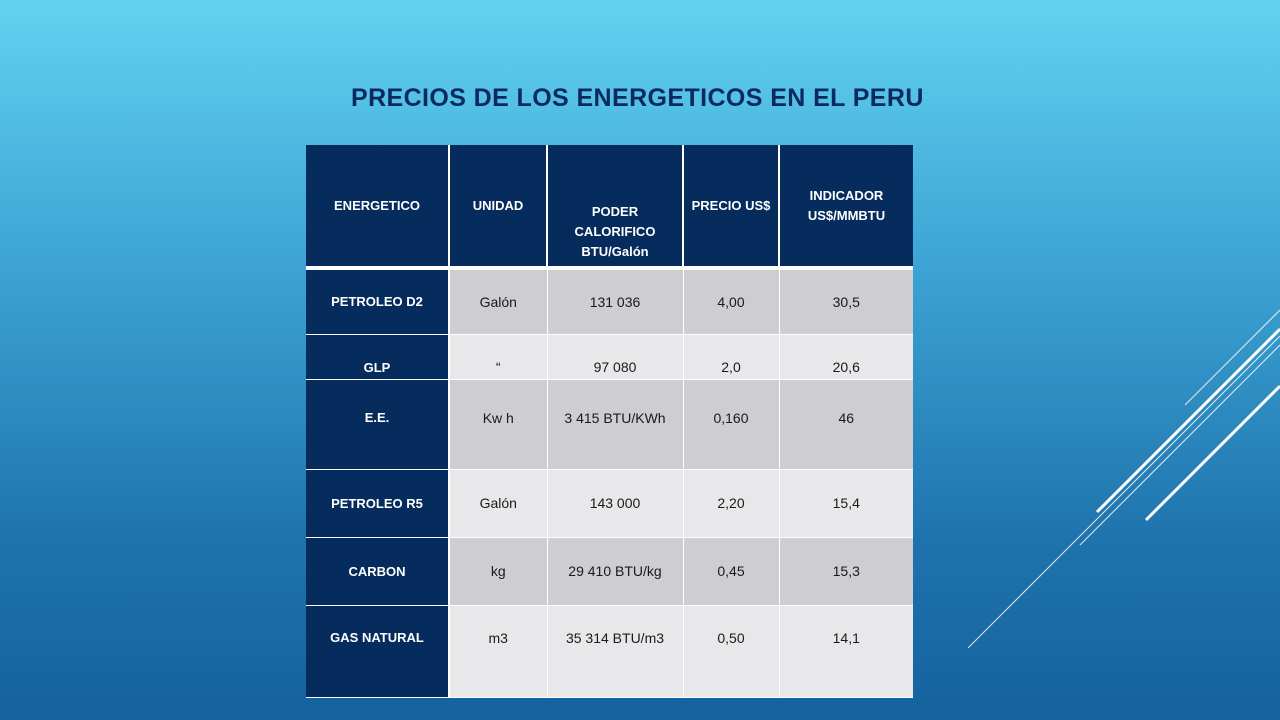 This screenshot has height=720, width=1280. What do you see at coordinates (378, 357) in the screenshot?
I see `row-label: GLP` at bounding box center [378, 357].